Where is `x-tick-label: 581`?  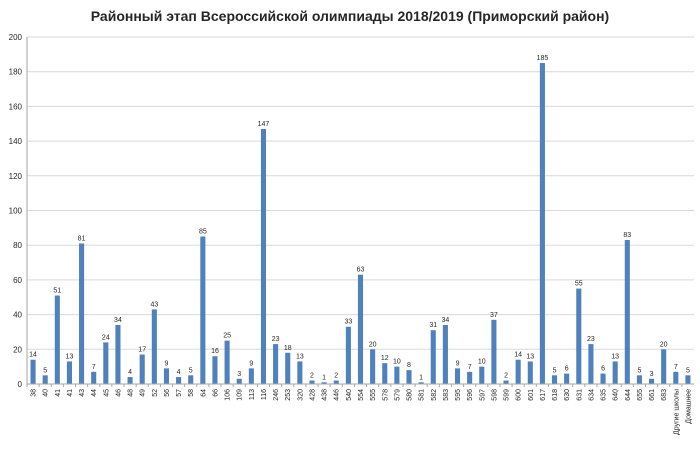
x-tick-label: 581 is located at coordinates (422, 395).